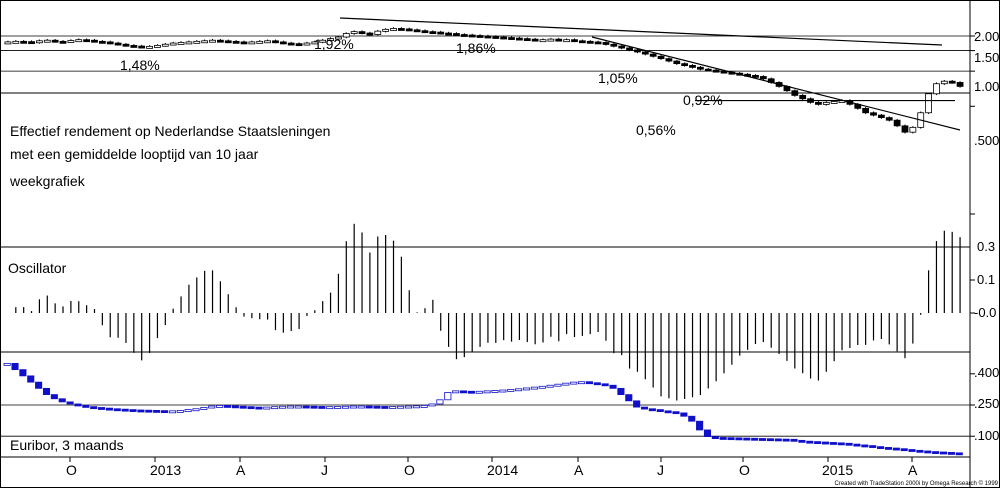 This screenshot has width=1000, height=493. Describe the element at coordinates (334, 44) in the screenshot. I see `annotation-2: 1,92%` at that location.